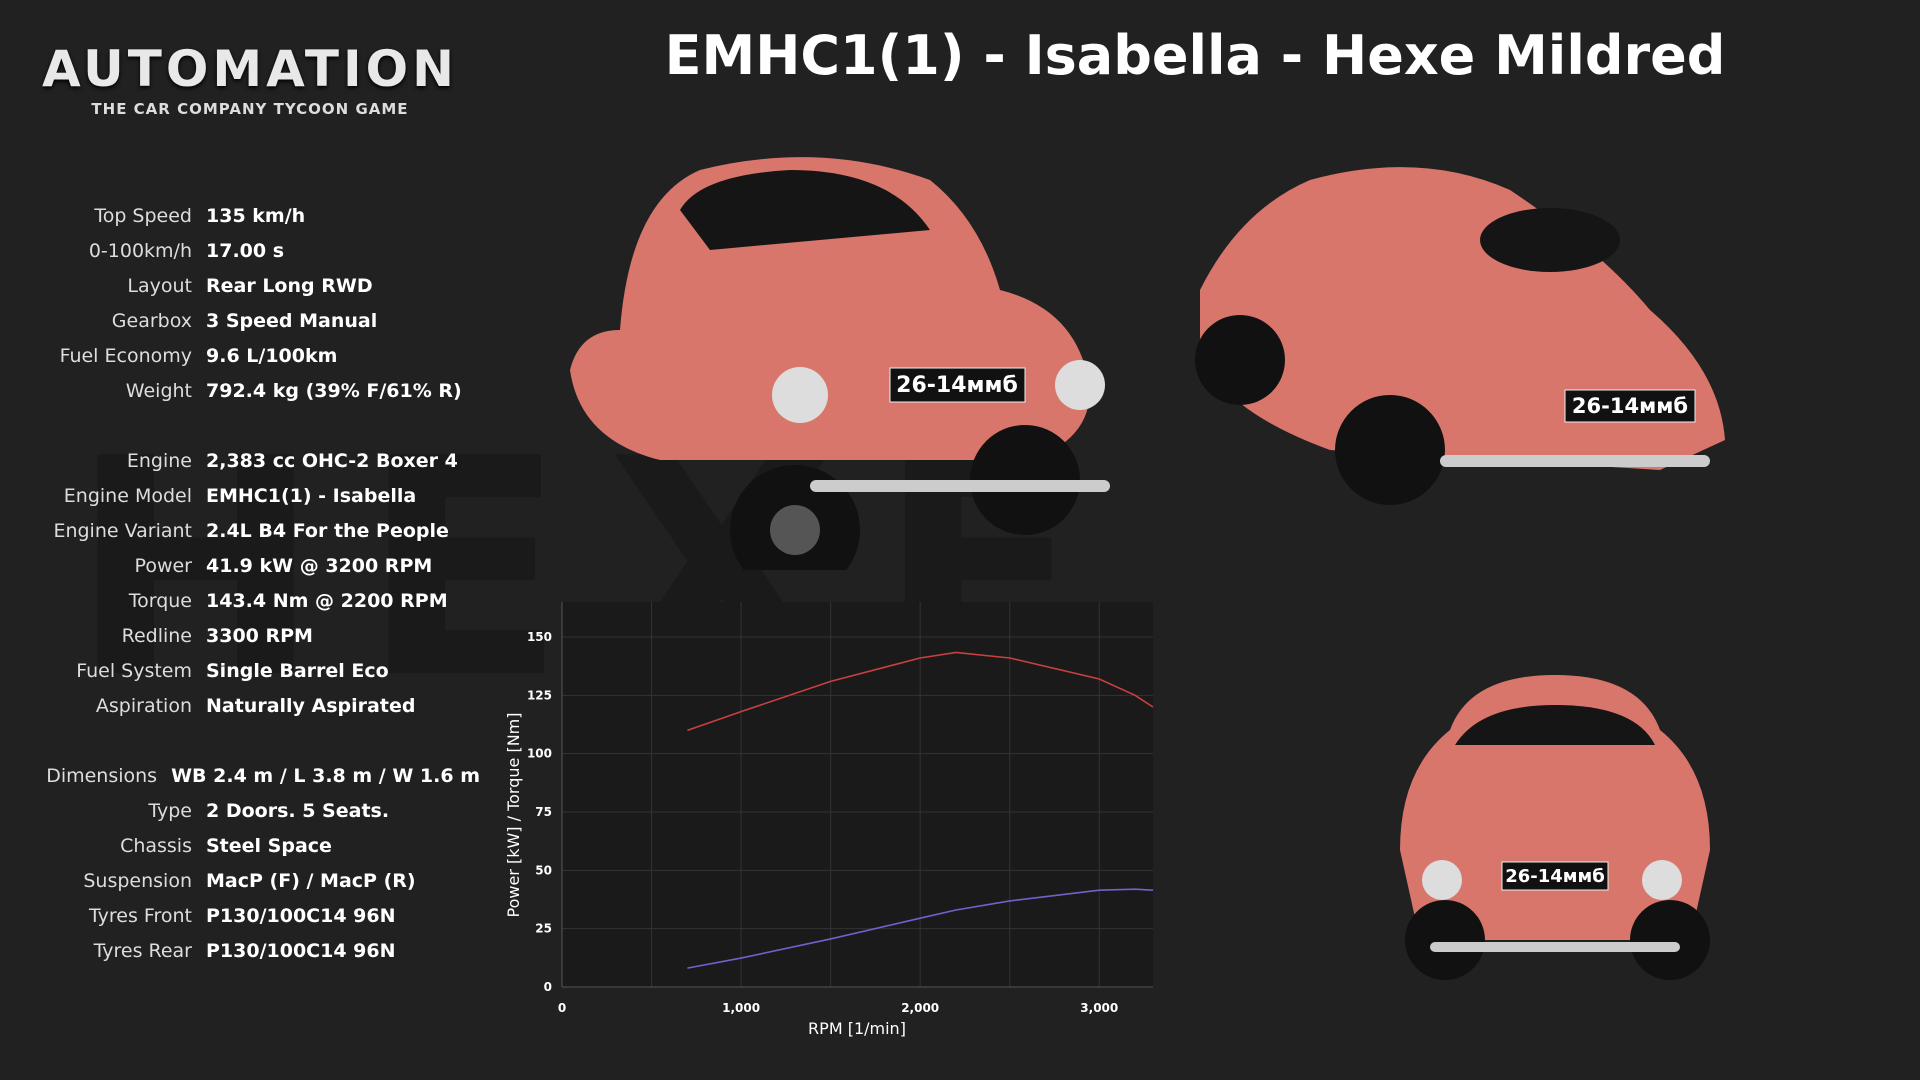  Describe the element at coordinates (140, 915) in the screenshot. I see `spec-label: Tyres Front` at that location.